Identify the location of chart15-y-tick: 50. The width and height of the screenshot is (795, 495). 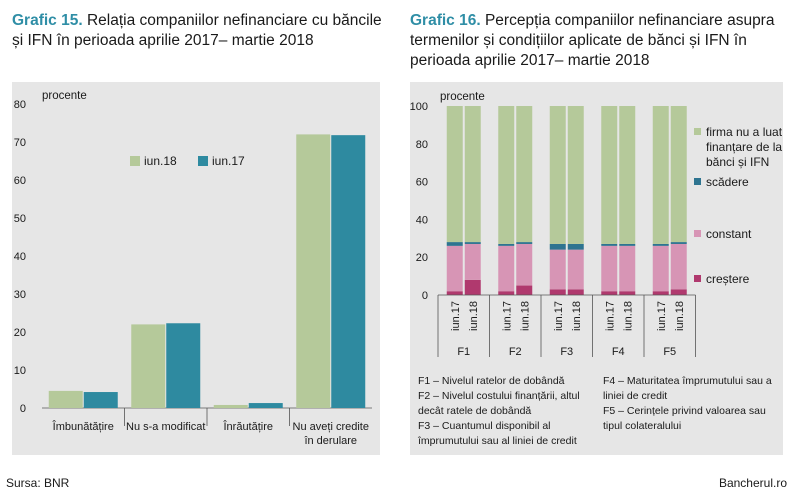
(20, 219).